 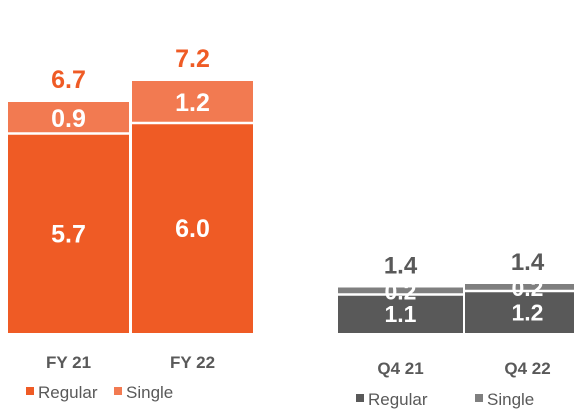 I want to click on data-label-regular: 1.1, so click(x=401, y=314).